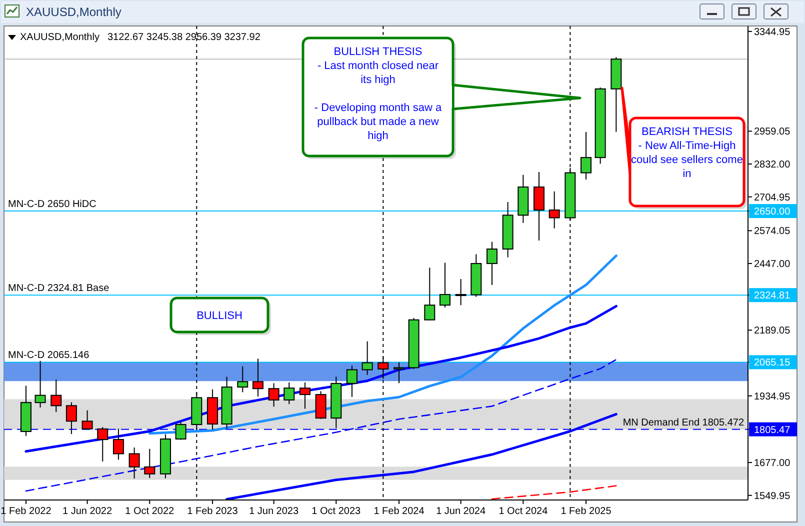  I want to click on annotation: BEARISH THESIS, so click(687, 132).